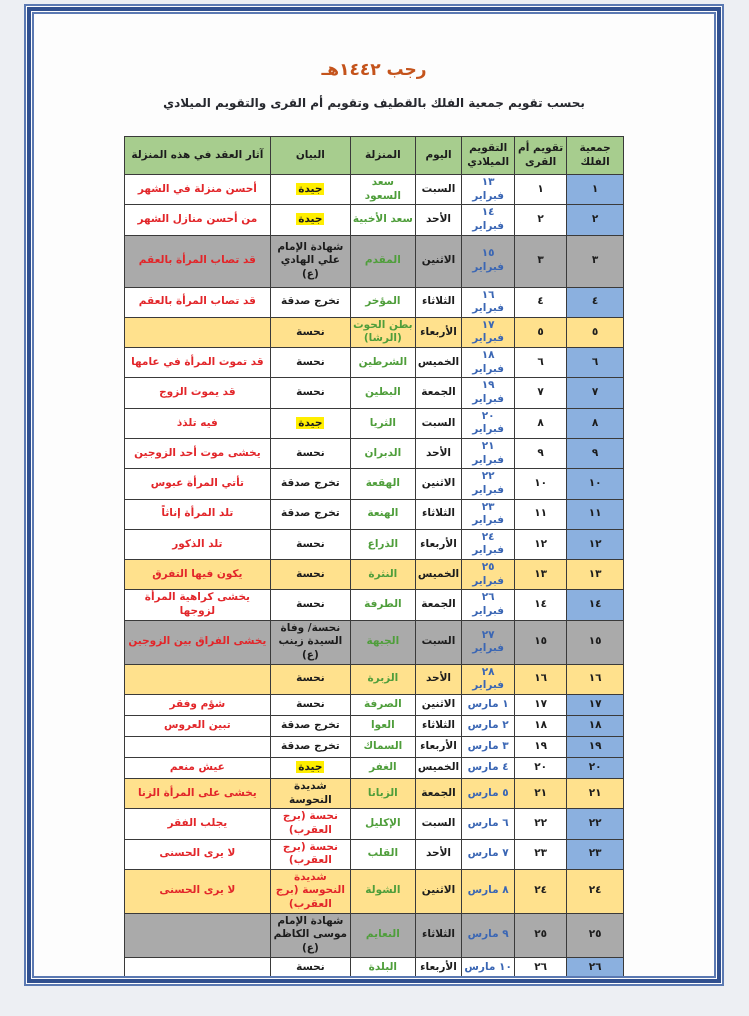  I want to click on cell-weekday: الجمعة, so click(438, 605).